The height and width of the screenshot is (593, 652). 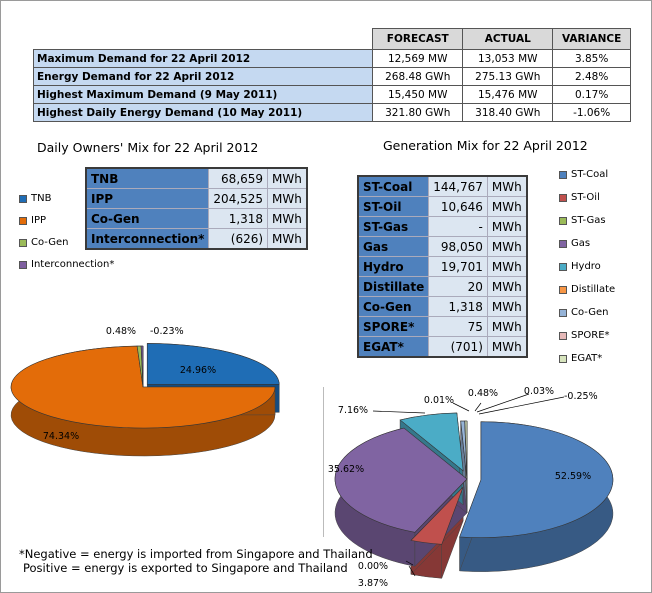 I want to click on owners-data-label: 24.96%, so click(x=198, y=370).